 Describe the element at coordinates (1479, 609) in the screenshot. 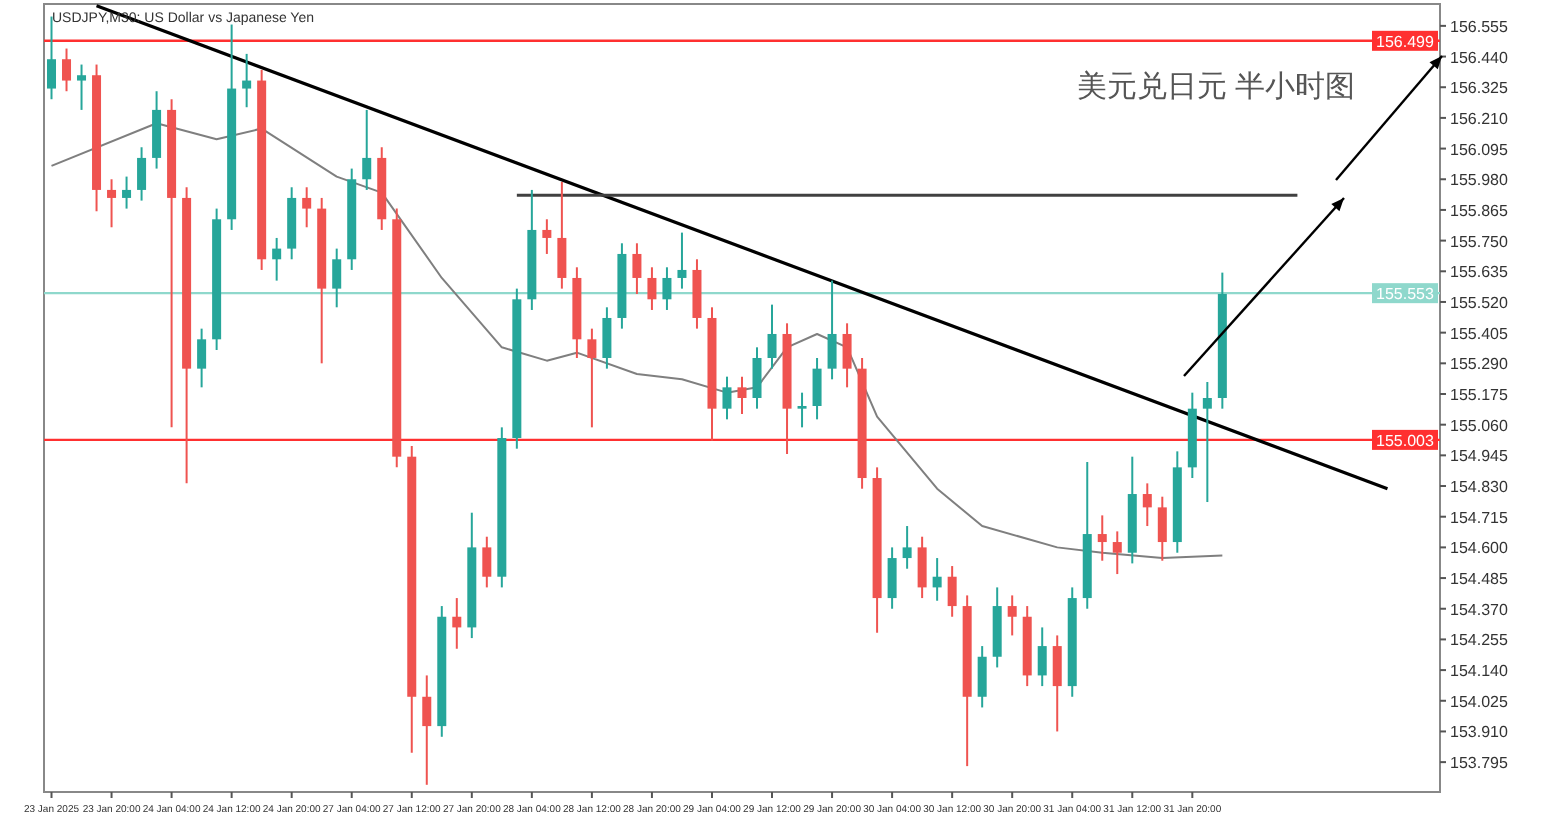

I see `y-tick-label: 154.370` at that location.